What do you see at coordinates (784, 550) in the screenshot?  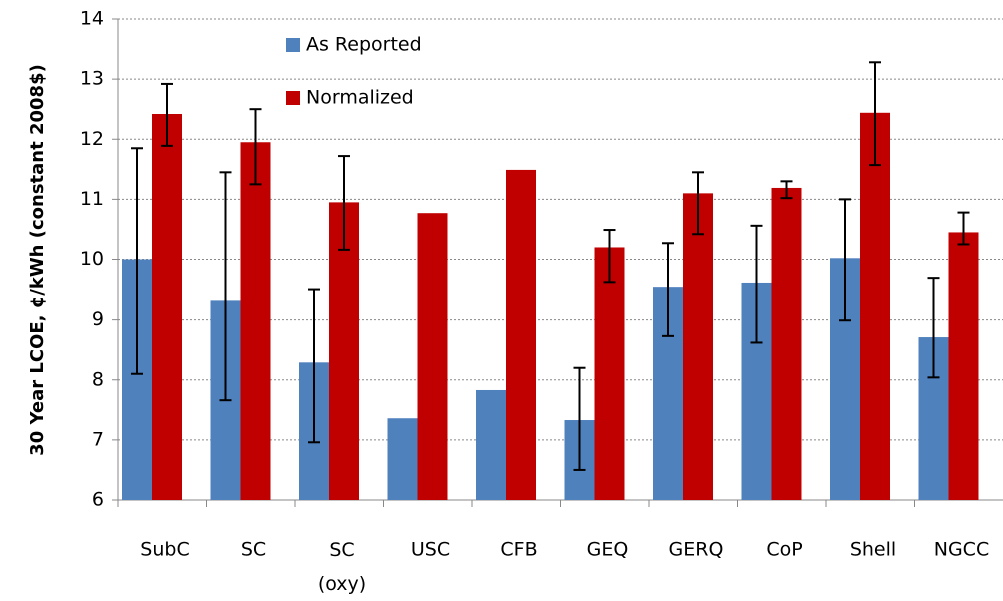 I see `x-tick-label: CoP` at bounding box center [784, 550].